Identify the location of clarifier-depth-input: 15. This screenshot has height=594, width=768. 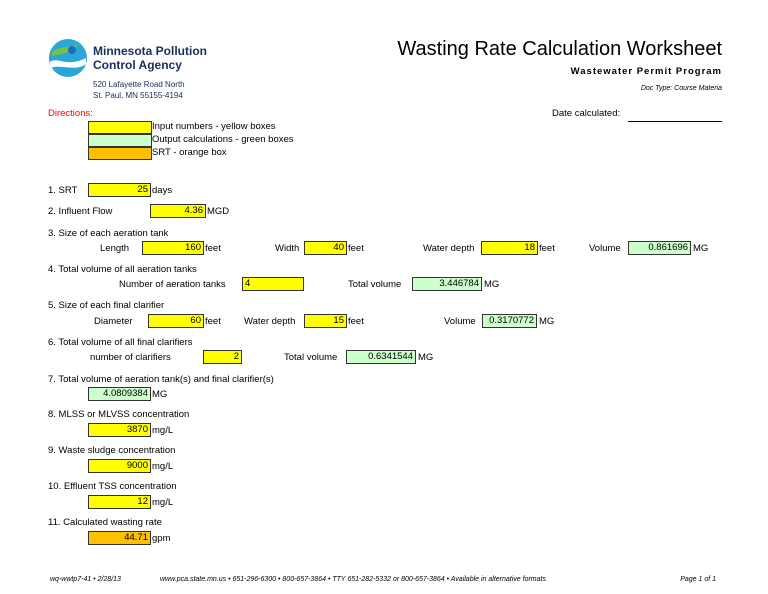
(325, 321).